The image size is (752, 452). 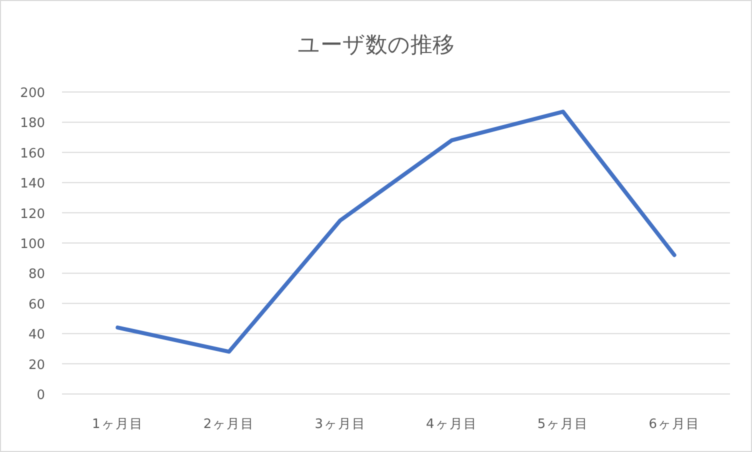 What do you see at coordinates (36, 365) in the screenshot?
I see `y-tick-label: 20` at bounding box center [36, 365].